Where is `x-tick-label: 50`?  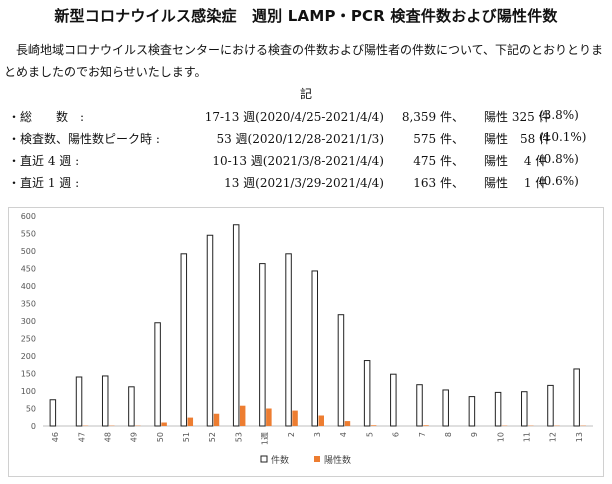
x-tick-label: 50 is located at coordinates (160, 437).